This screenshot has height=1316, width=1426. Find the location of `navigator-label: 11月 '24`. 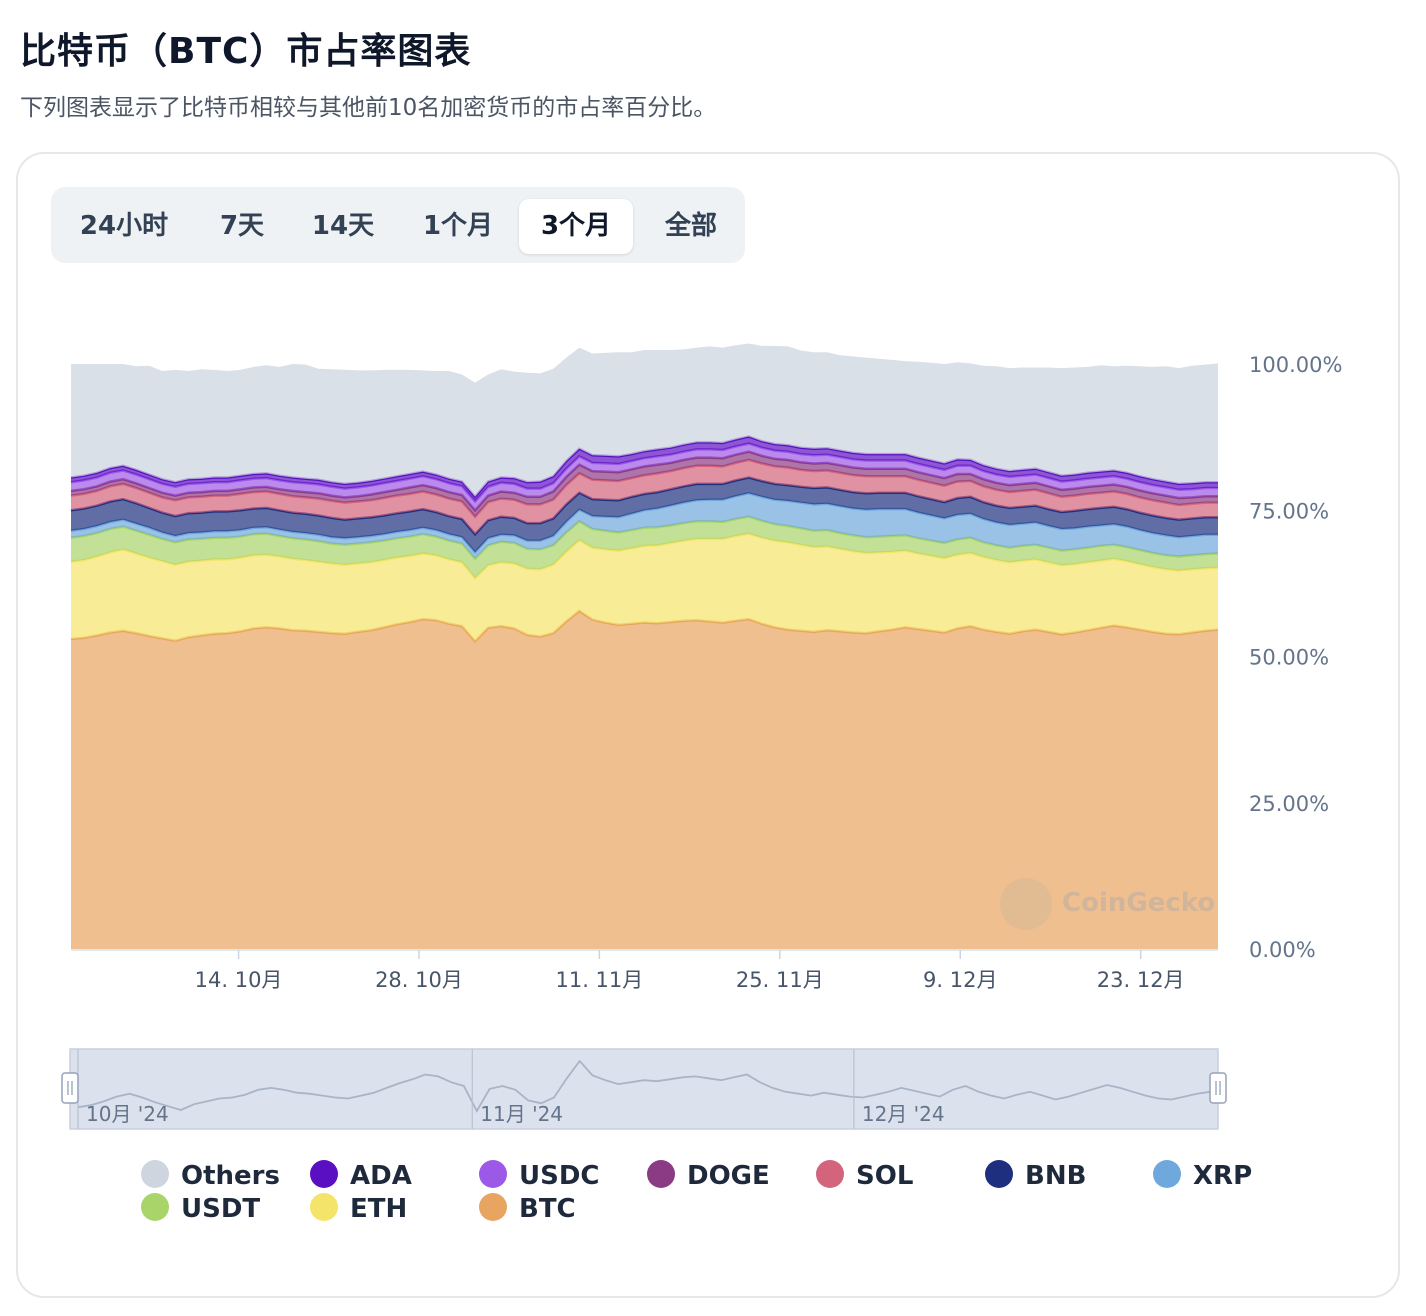

navigator-label: 11月 '24 is located at coordinates (521, 1114).